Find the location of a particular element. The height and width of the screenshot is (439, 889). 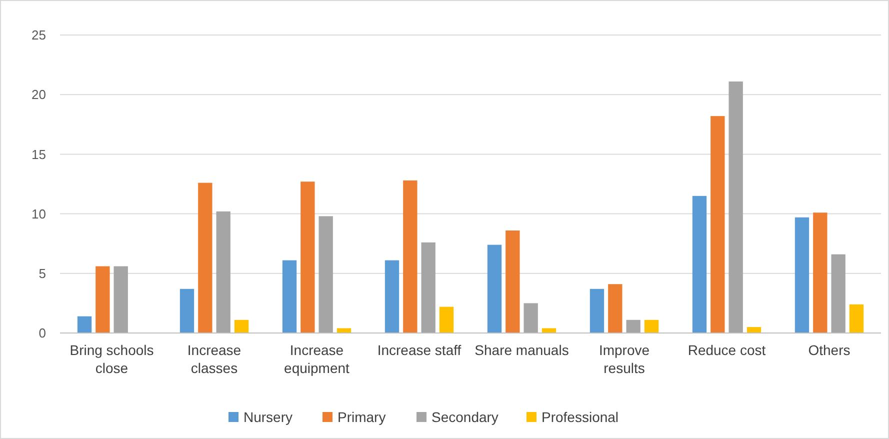

y-tick-label: 15 is located at coordinates (39, 154).